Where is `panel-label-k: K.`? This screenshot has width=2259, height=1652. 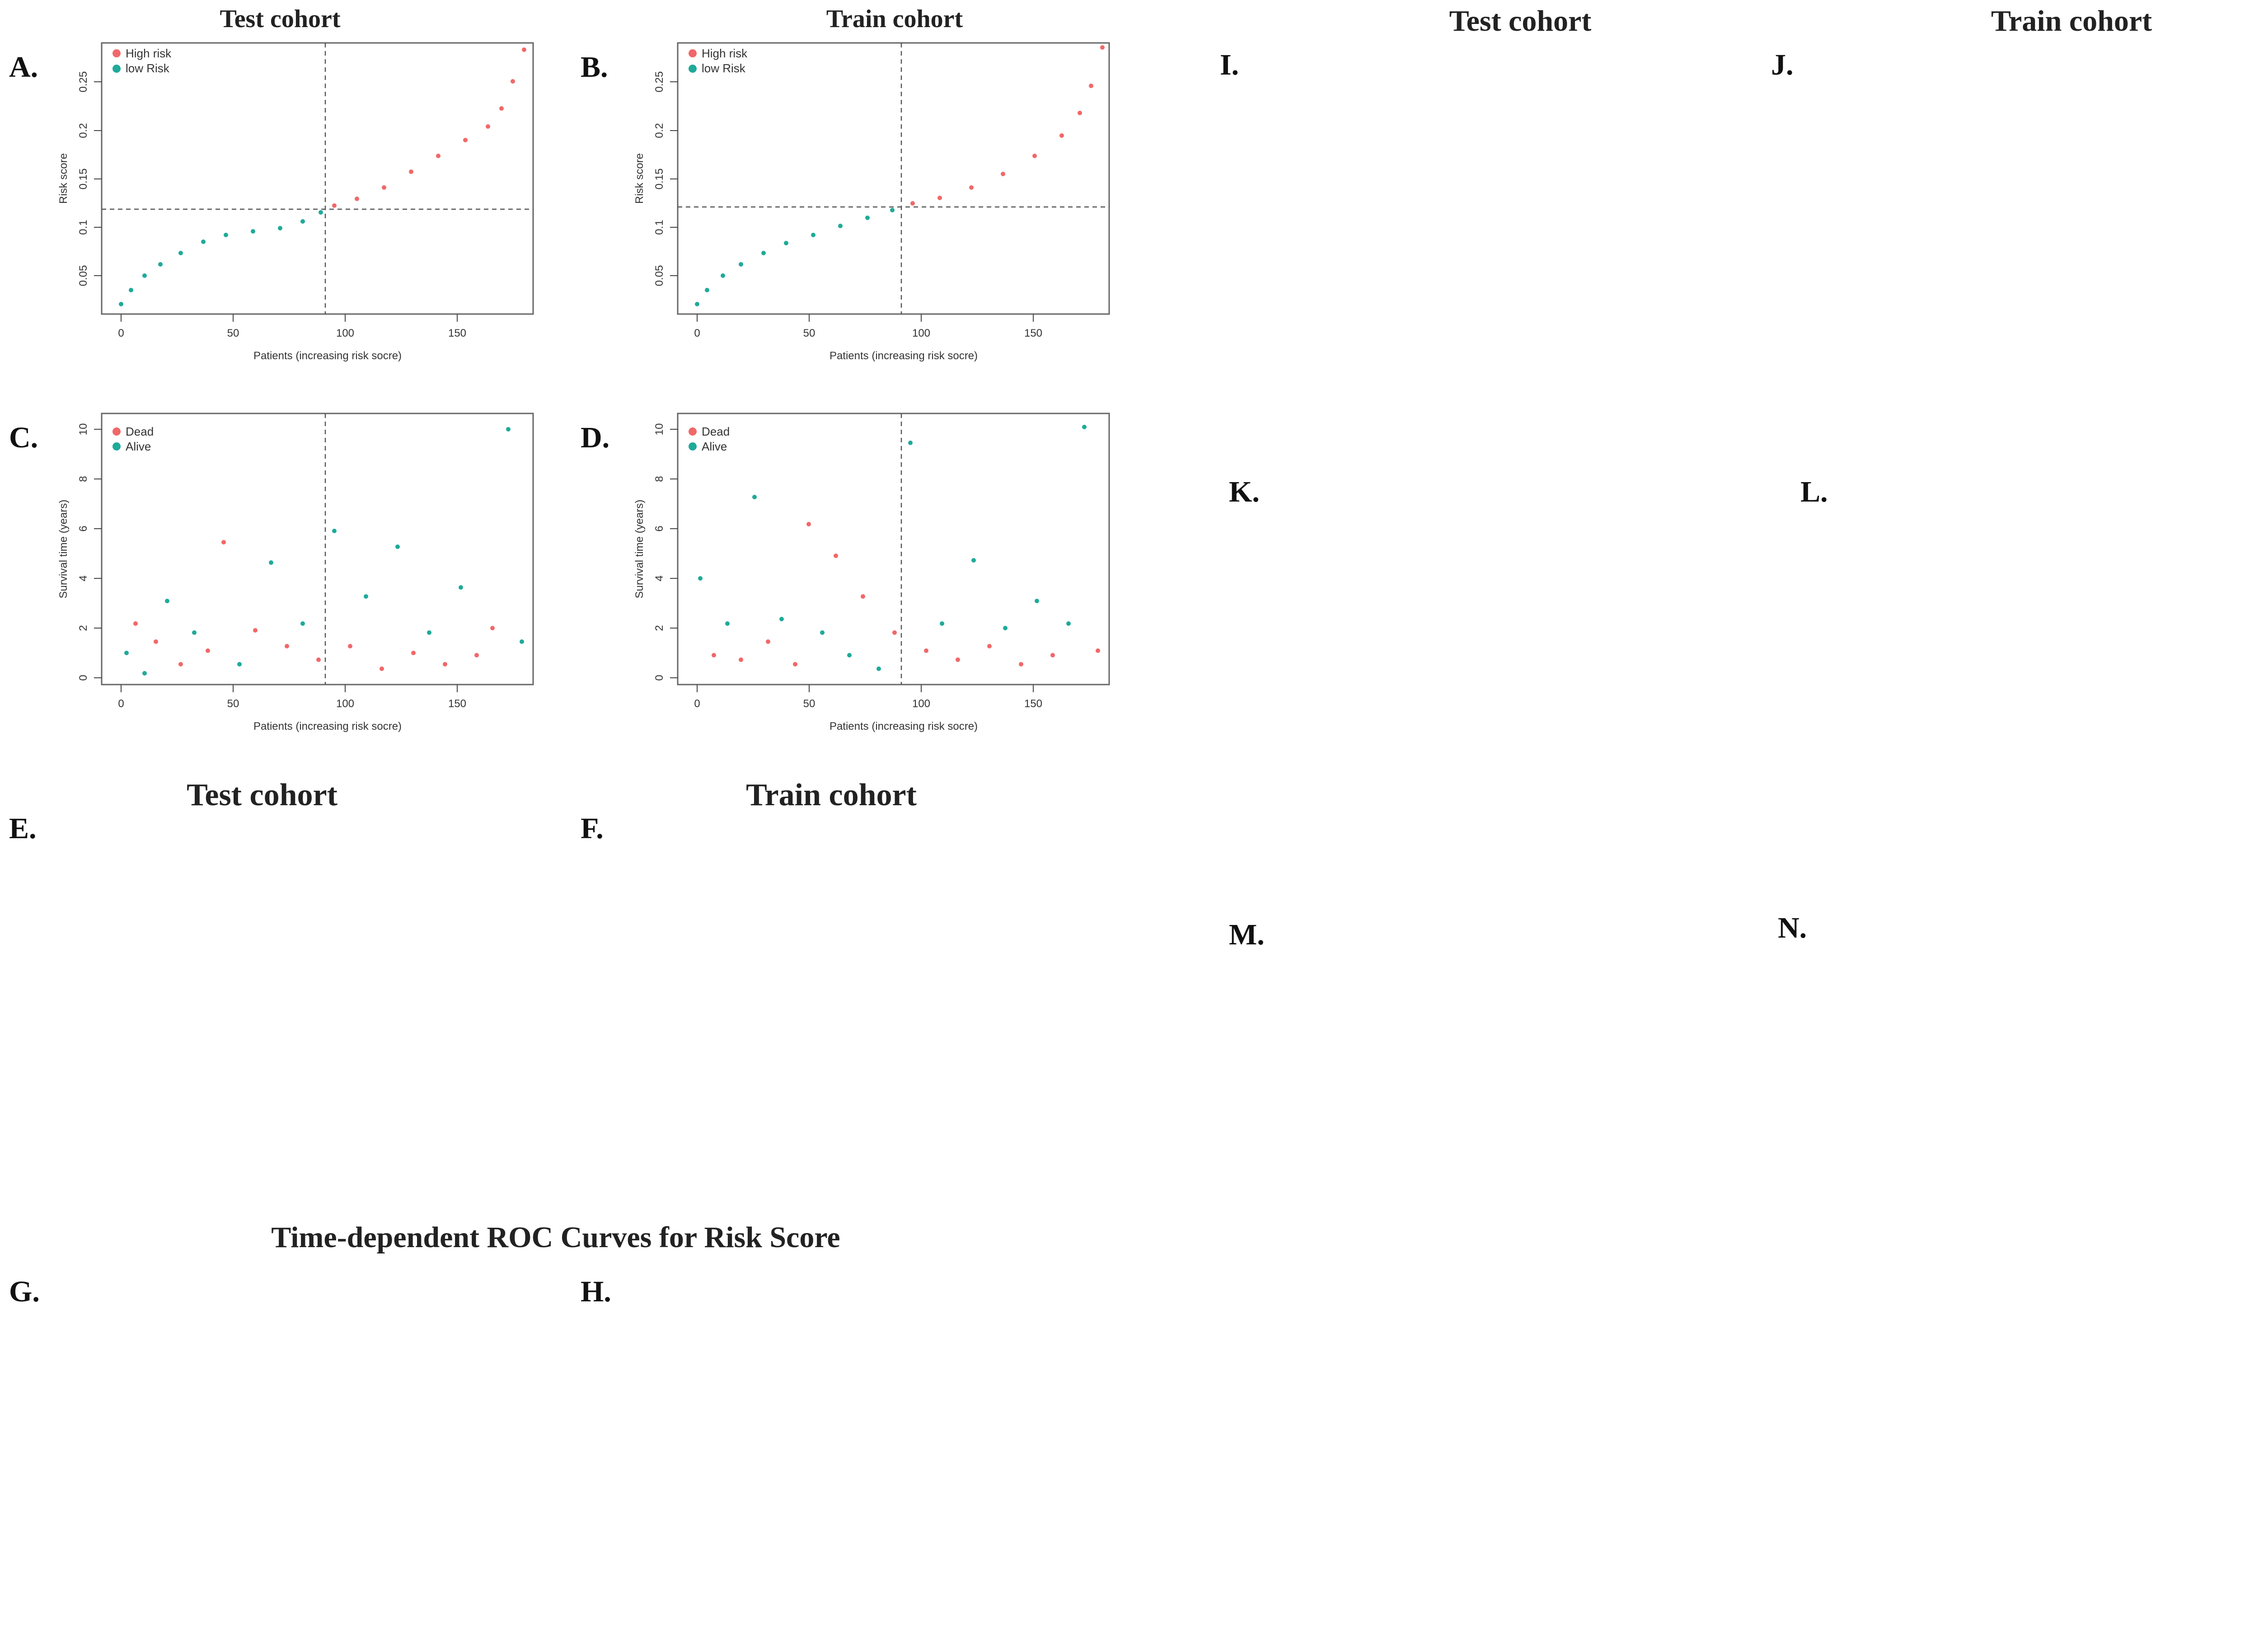 panel-label-k: K. is located at coordinates (1244, 491).